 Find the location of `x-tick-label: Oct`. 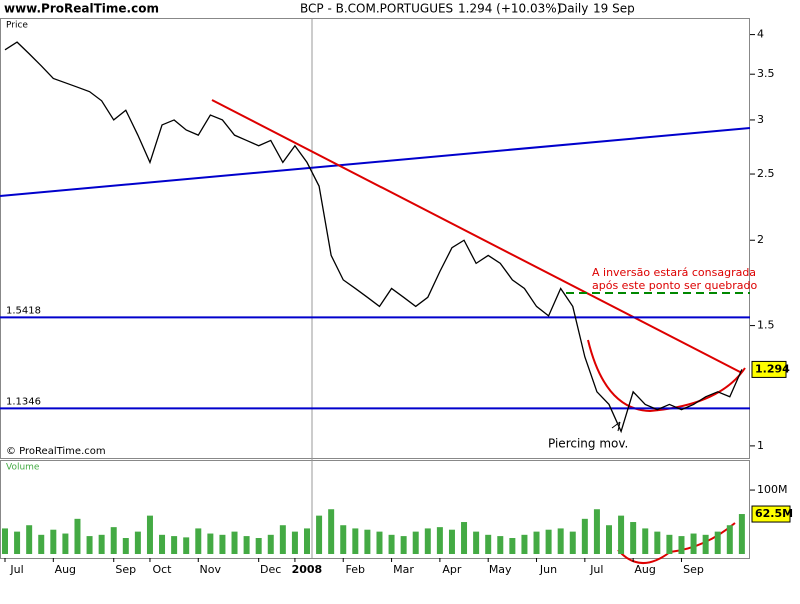

x-tick-label: Oct is located at coordinates (162, 569).